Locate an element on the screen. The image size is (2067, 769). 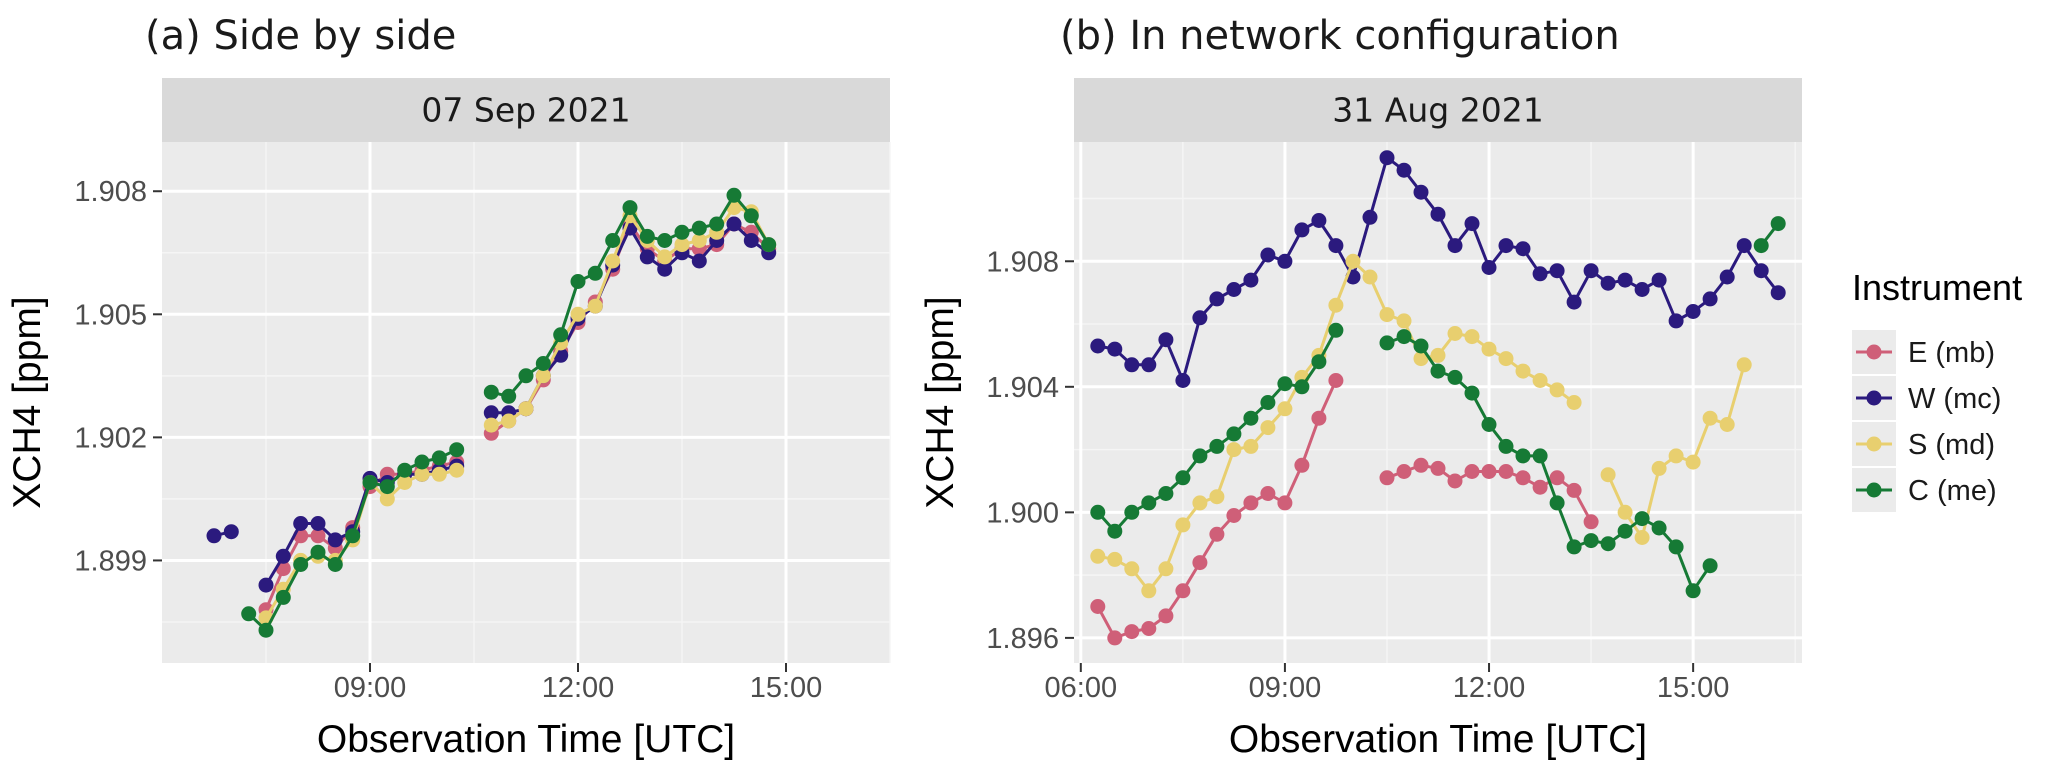
x-tick-label: 12:00 is located at coordinates (578, 688).